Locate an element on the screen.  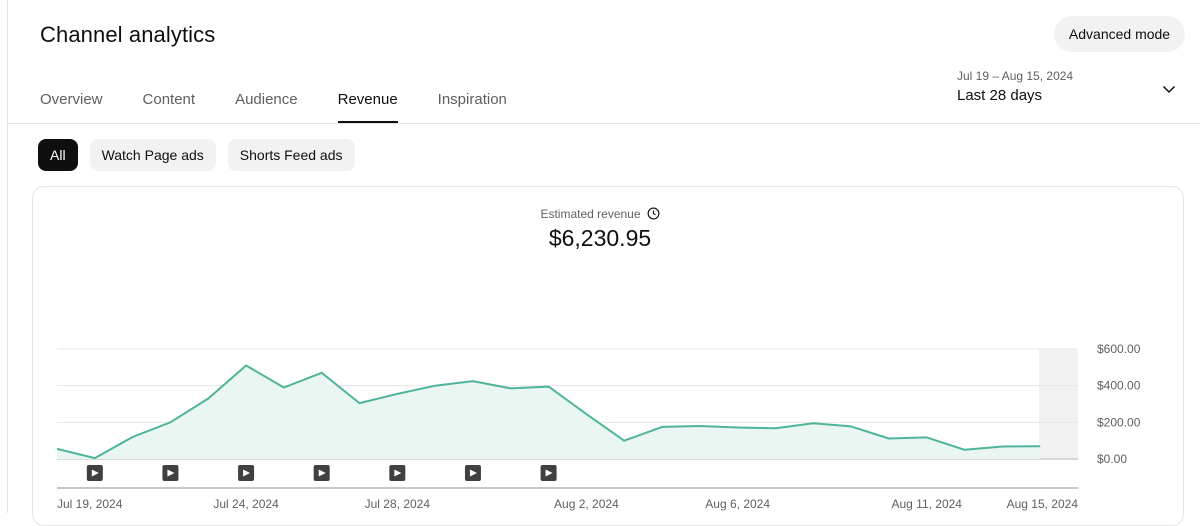
header-divider is located at coordinates (604, 123).